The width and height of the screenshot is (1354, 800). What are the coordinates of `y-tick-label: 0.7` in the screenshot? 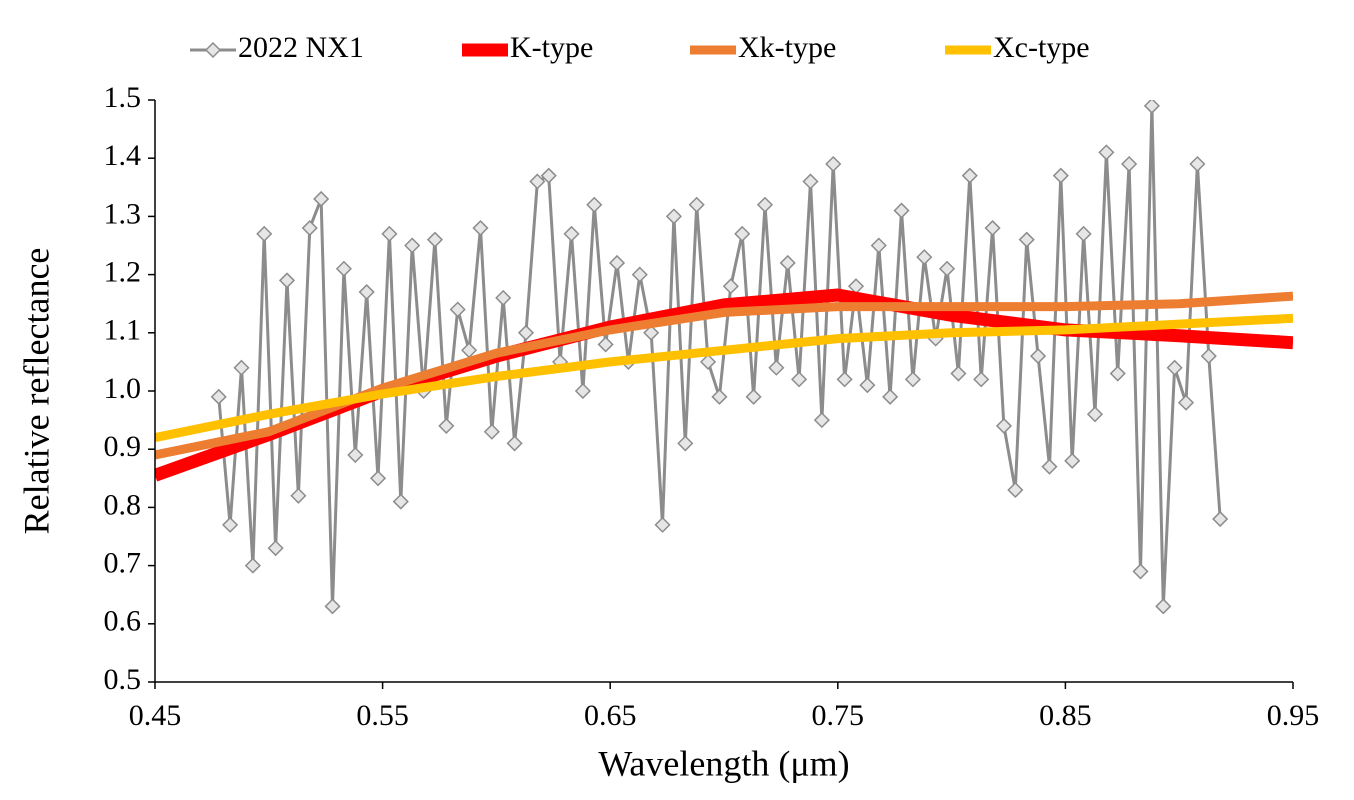 It's located at (123, 562).